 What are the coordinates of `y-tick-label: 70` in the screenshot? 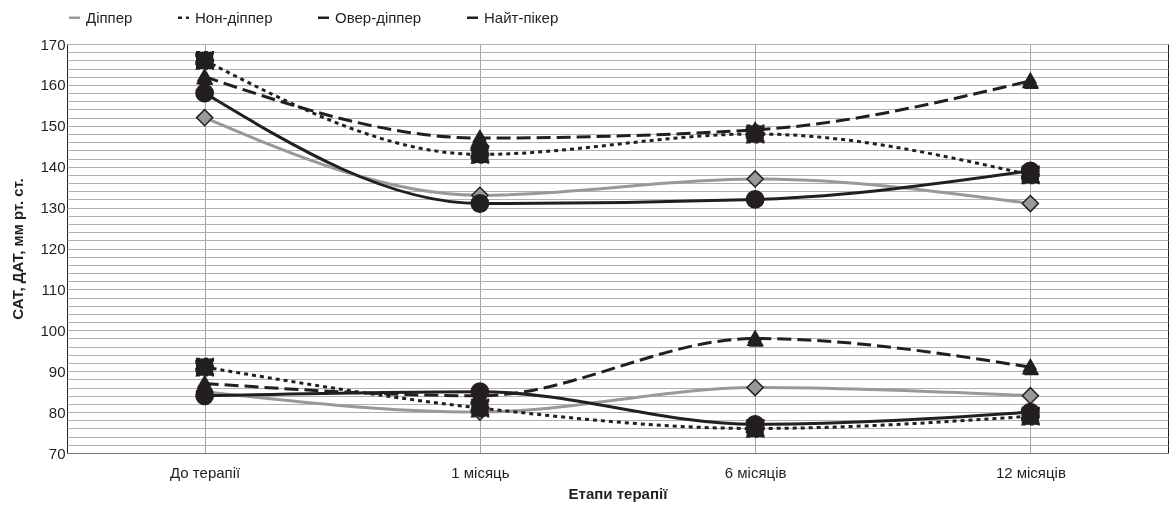 It's located at (57, 453).